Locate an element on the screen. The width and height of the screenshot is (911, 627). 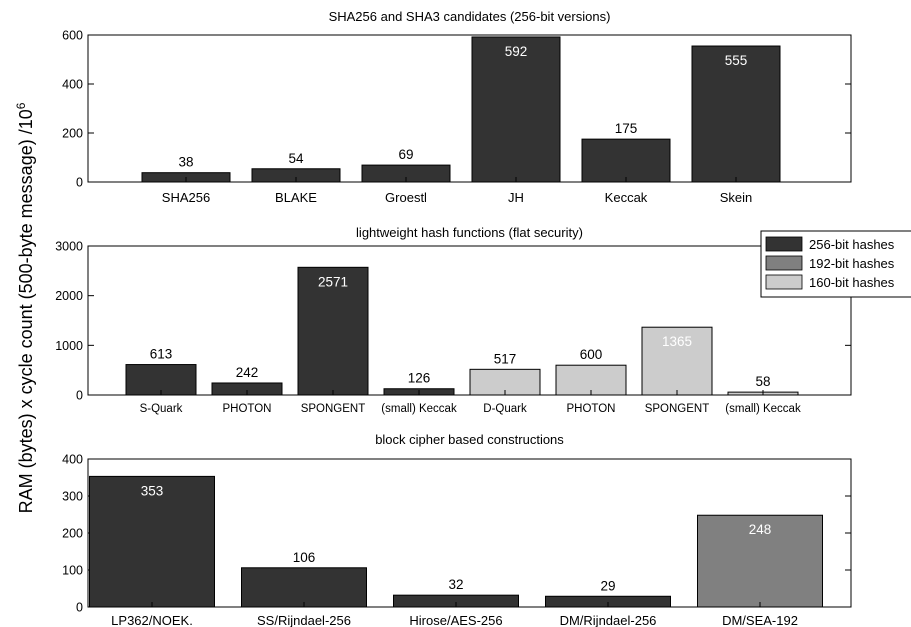
bar-value-label: 242 is located at coordinates (247, 372).